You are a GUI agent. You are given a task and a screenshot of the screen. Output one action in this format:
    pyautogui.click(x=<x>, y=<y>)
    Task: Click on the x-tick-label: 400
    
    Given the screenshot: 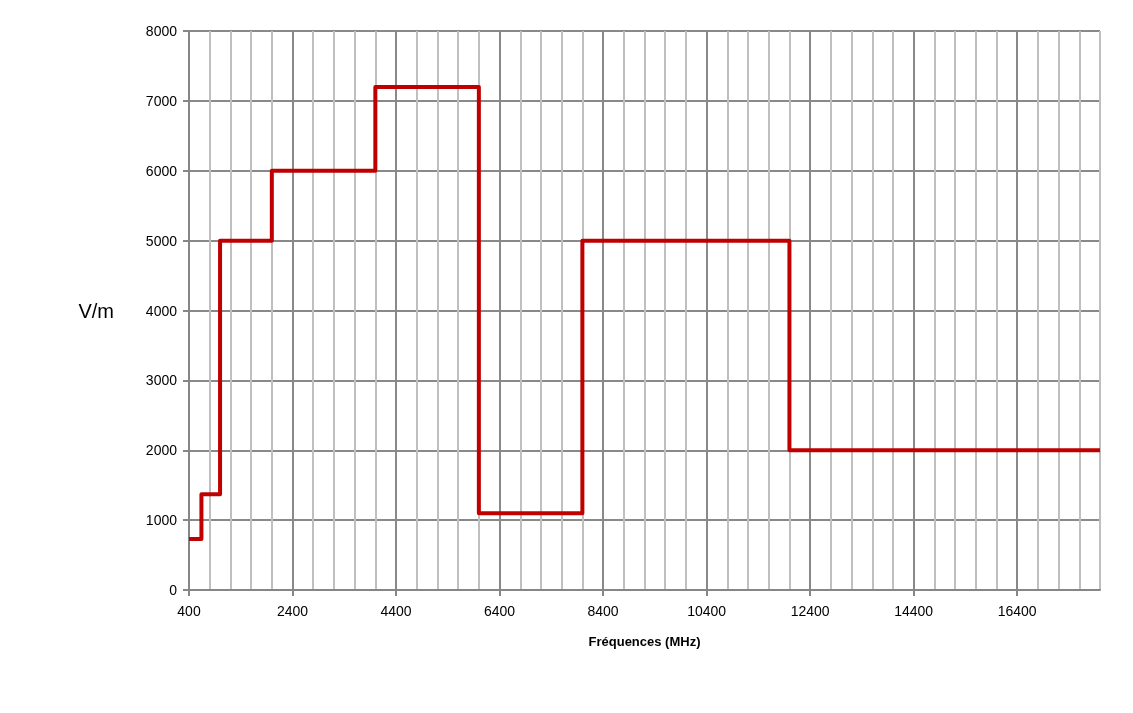 What is the action you would take?
    pyautogui.click(x=189, y=611)
    